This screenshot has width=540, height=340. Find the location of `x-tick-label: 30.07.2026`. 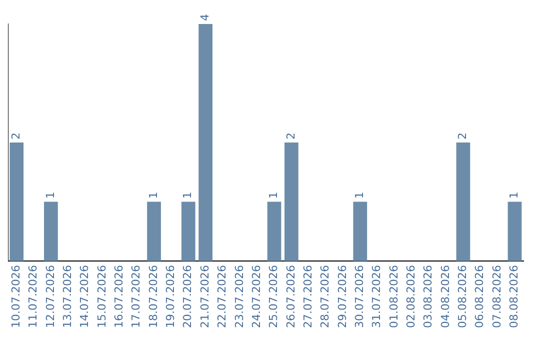

x-tick-label: 30.07.2026 is located at coordinates (359, 296).